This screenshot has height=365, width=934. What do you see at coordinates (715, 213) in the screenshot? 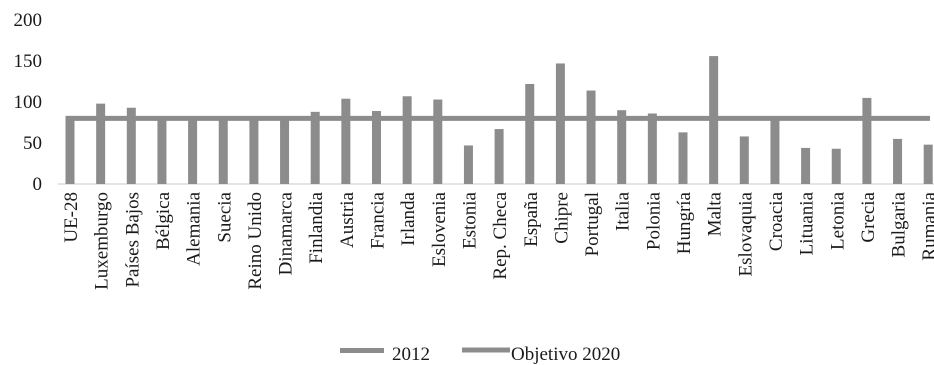
I see `x-category-label: Malta` at bounding box center [715, 213].